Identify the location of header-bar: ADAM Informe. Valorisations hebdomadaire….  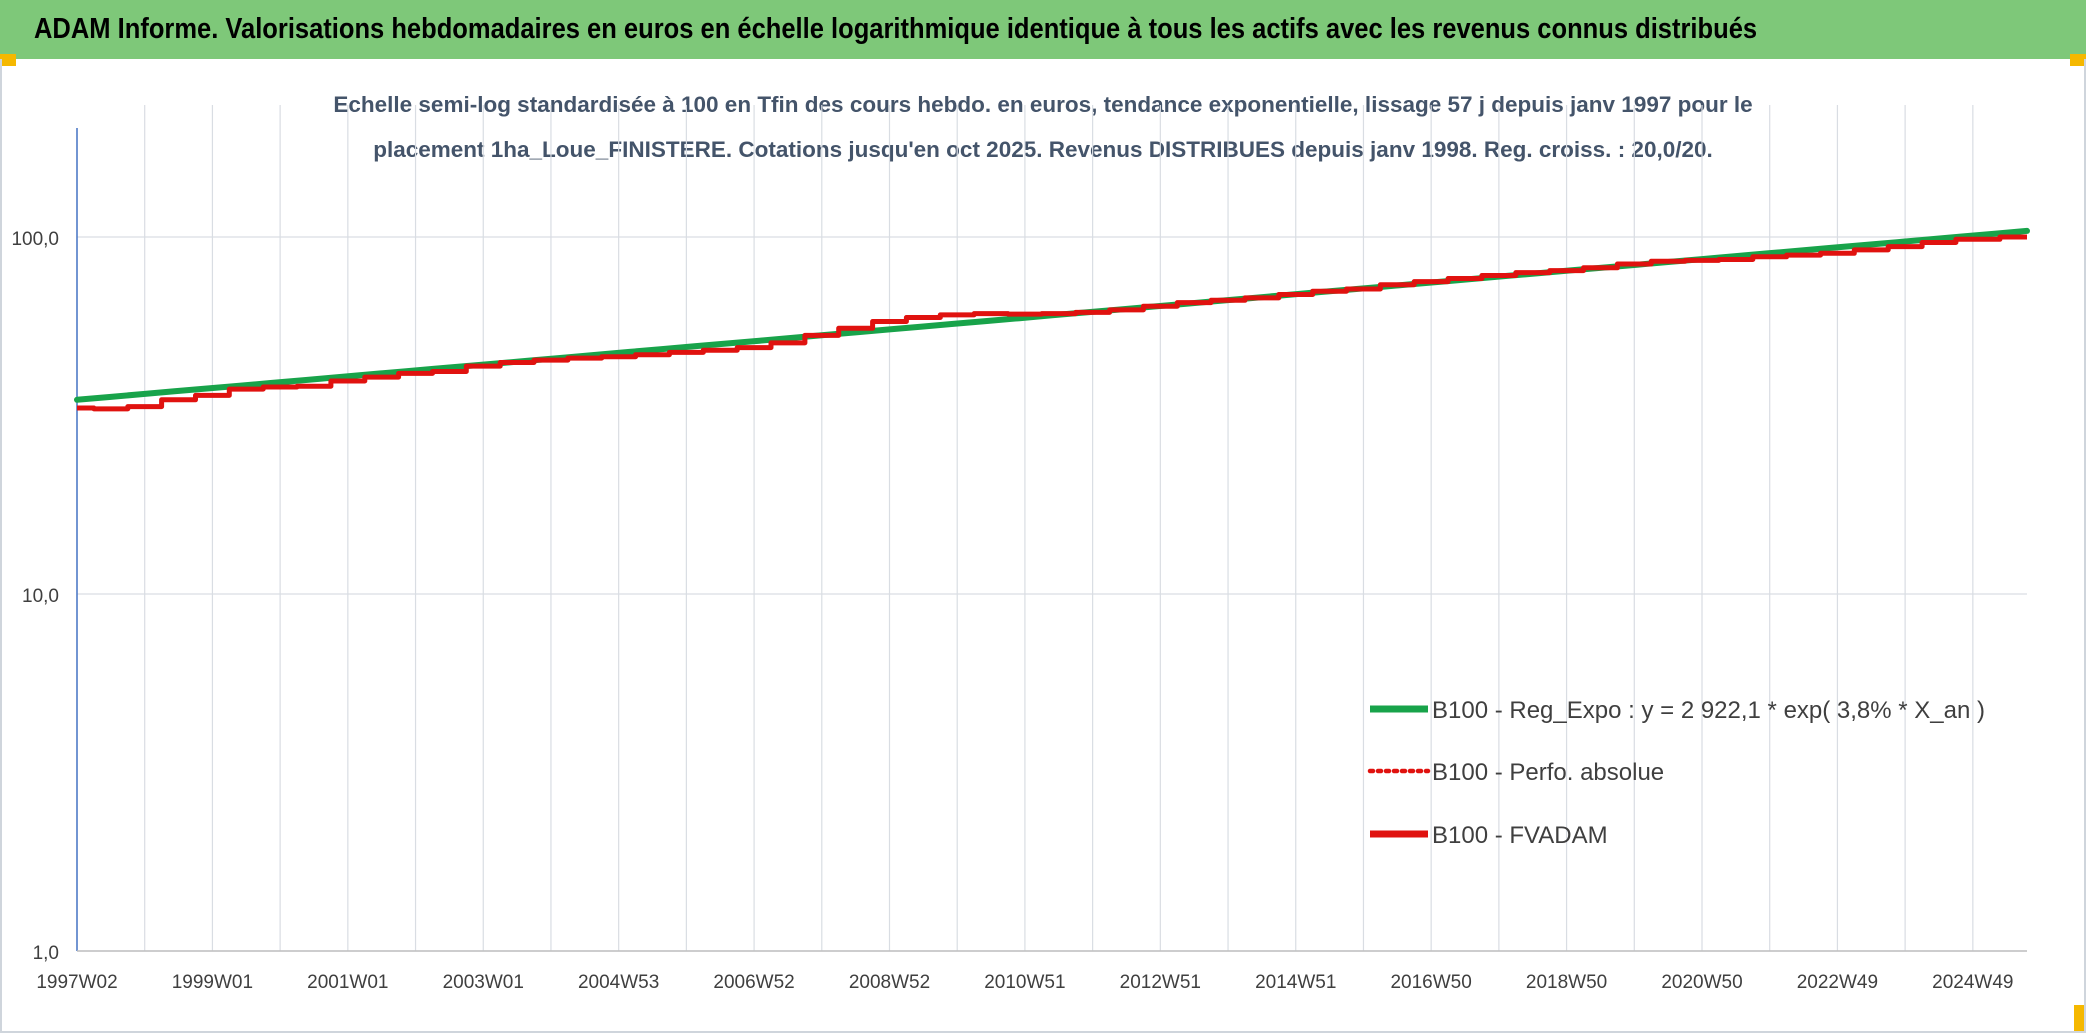
(1043, 29).